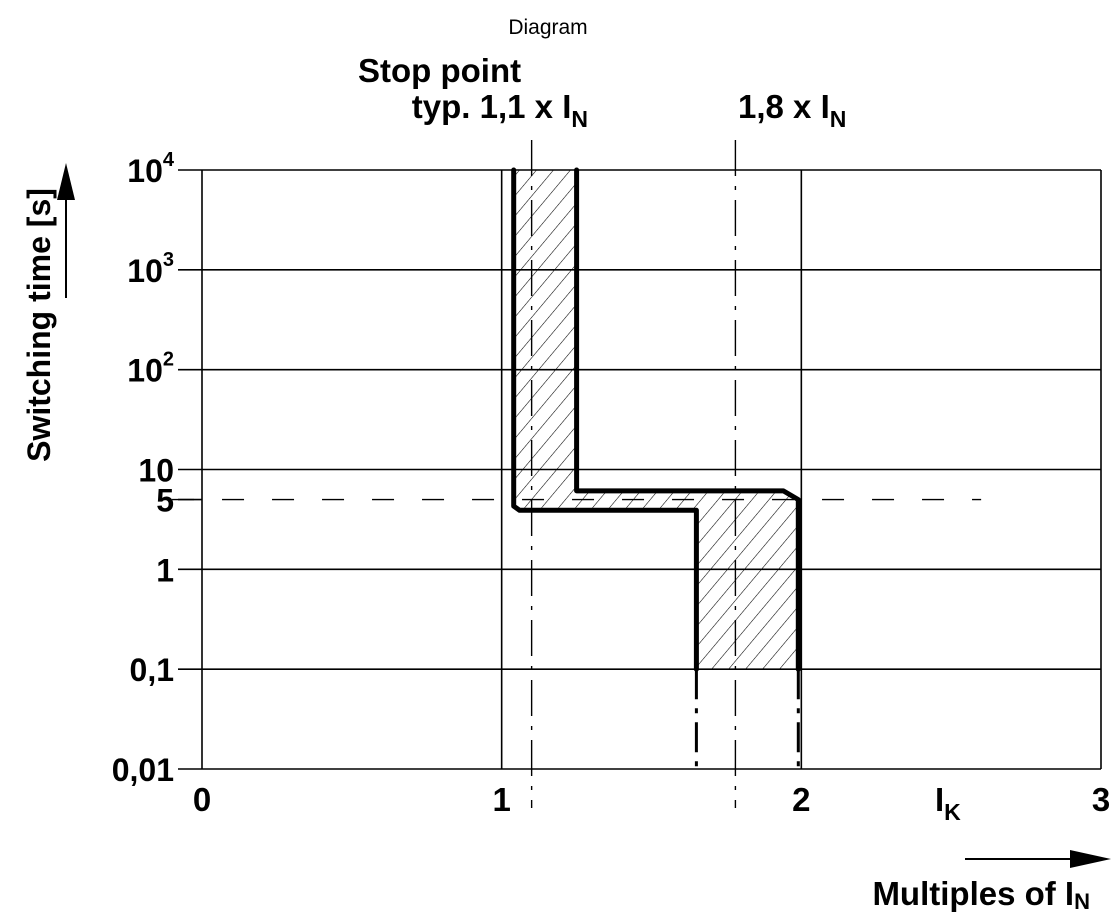 This screenshot has width=1117, height=913. Describe the element at coordinates (1090, 859) in the screenshot. I see `x-axis-arrow-head` at that location.